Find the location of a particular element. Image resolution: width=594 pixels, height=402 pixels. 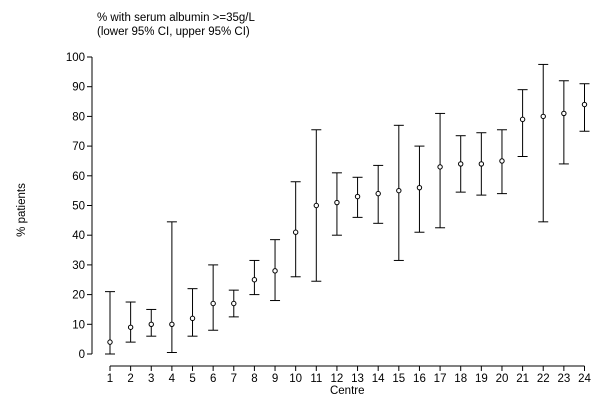

x-tick-label: 13 is located at coordinates (357, 379).